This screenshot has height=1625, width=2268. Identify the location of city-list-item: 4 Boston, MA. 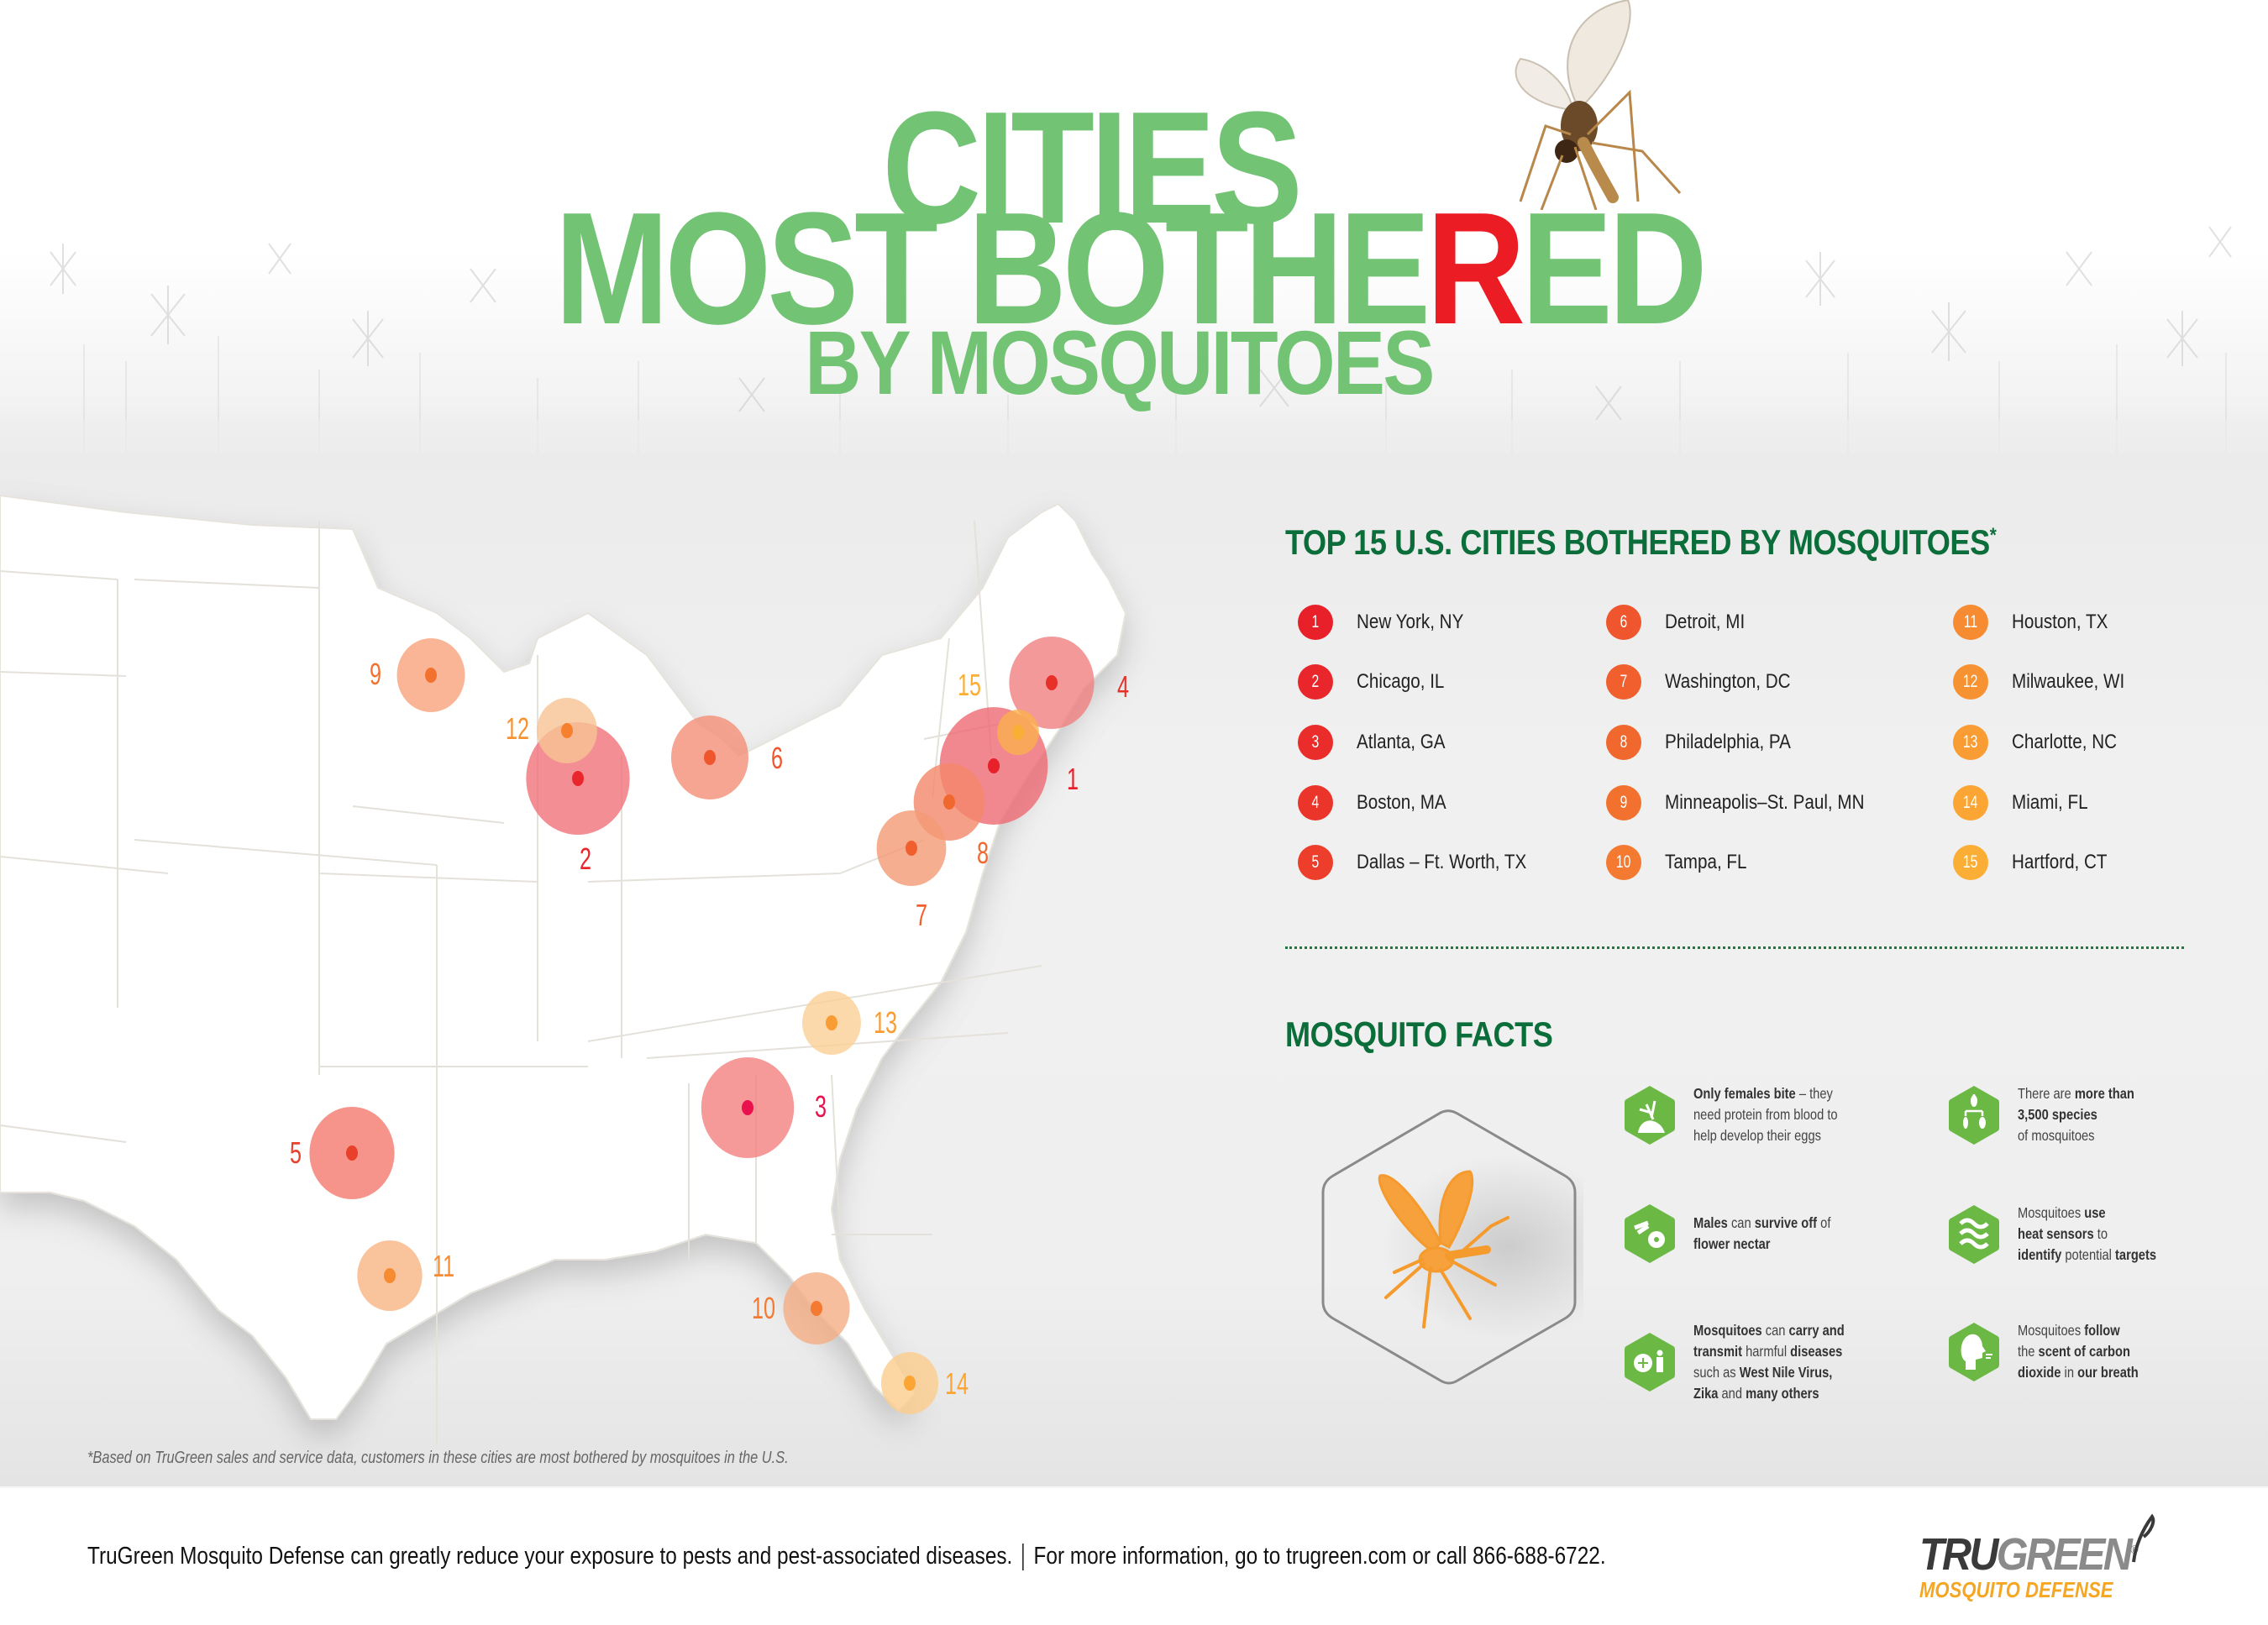
(1426, 803).